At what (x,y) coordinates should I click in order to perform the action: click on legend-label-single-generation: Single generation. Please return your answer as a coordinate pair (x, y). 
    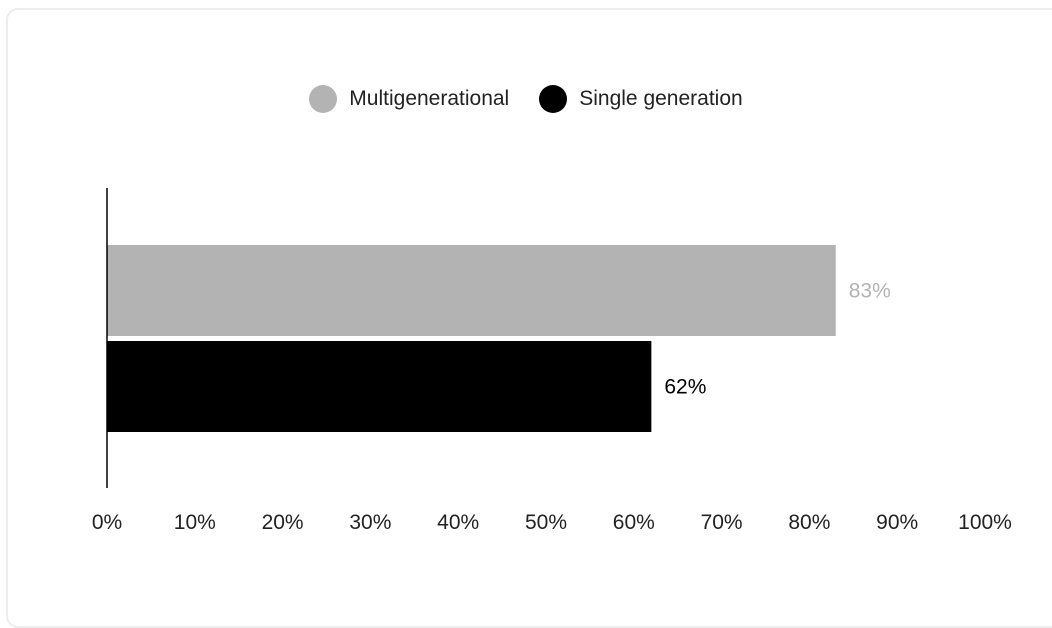
    Looking at the image, I should click on (661, 98).